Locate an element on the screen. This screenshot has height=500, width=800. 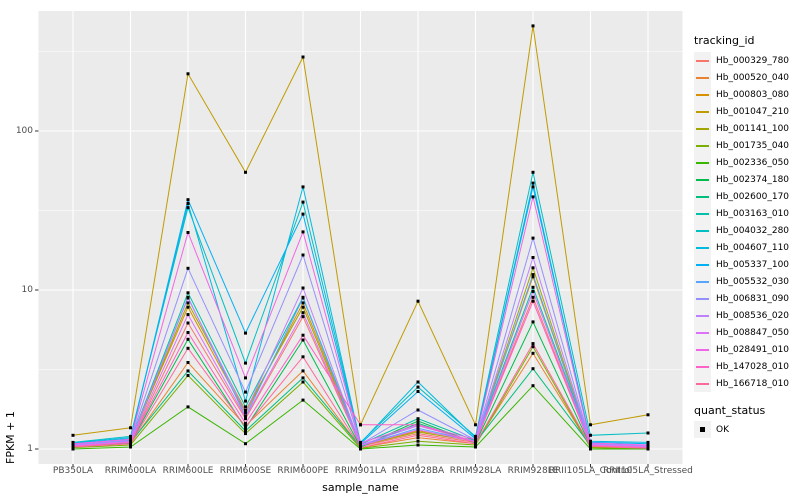
legend-item: Hb_002336_050 is located at coordinates (747, 162).